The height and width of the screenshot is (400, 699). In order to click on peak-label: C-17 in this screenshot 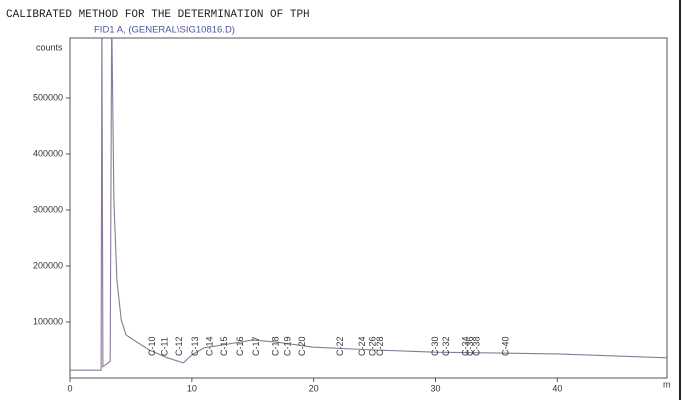, I will do `click(256, 346)`.